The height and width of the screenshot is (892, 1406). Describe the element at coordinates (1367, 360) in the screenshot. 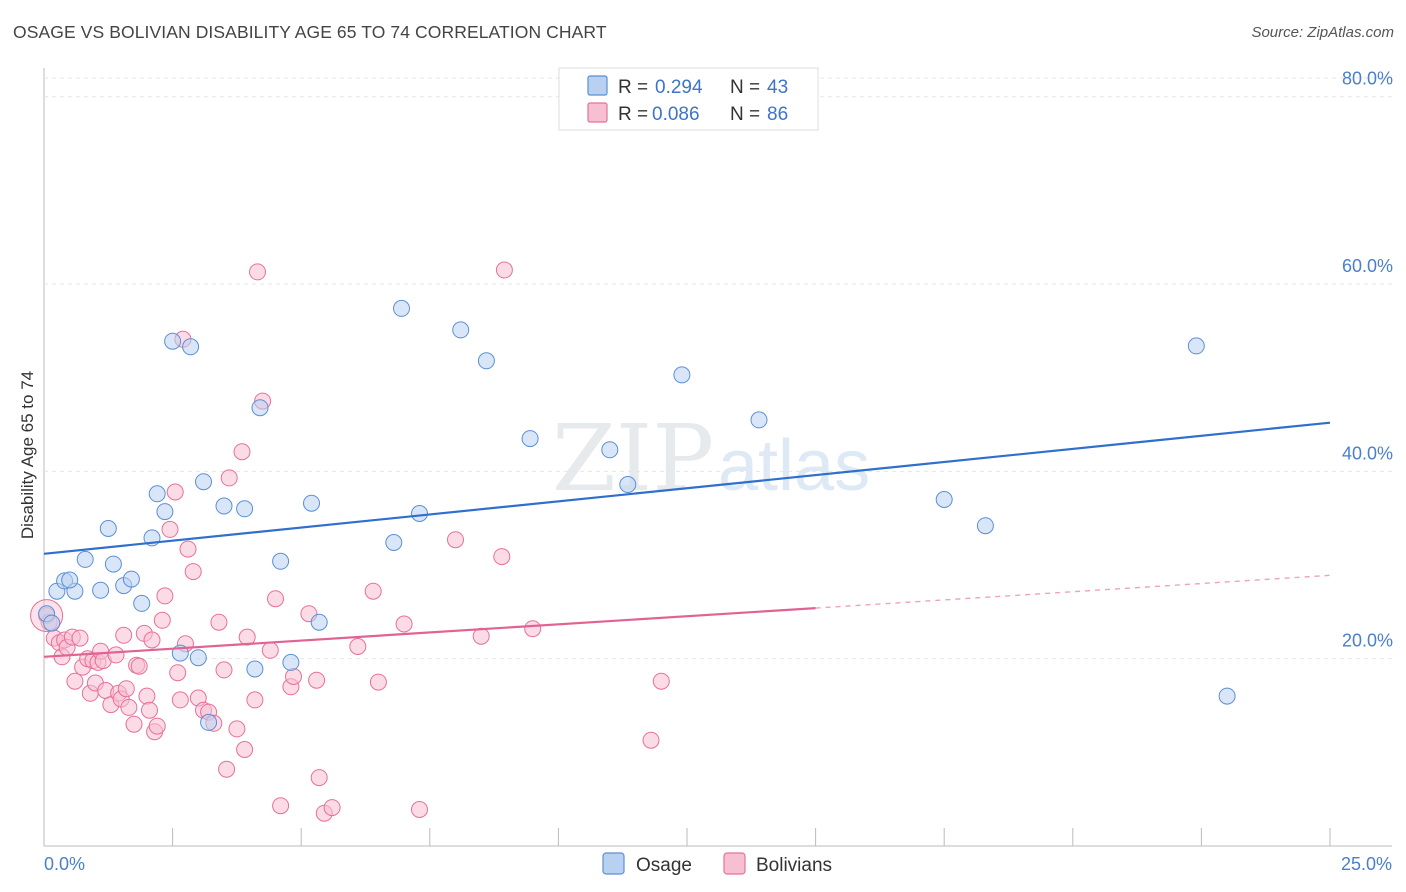

I see `y-tick-labels: 20.0% 40.0% 60.0% 80.0%` at that location.